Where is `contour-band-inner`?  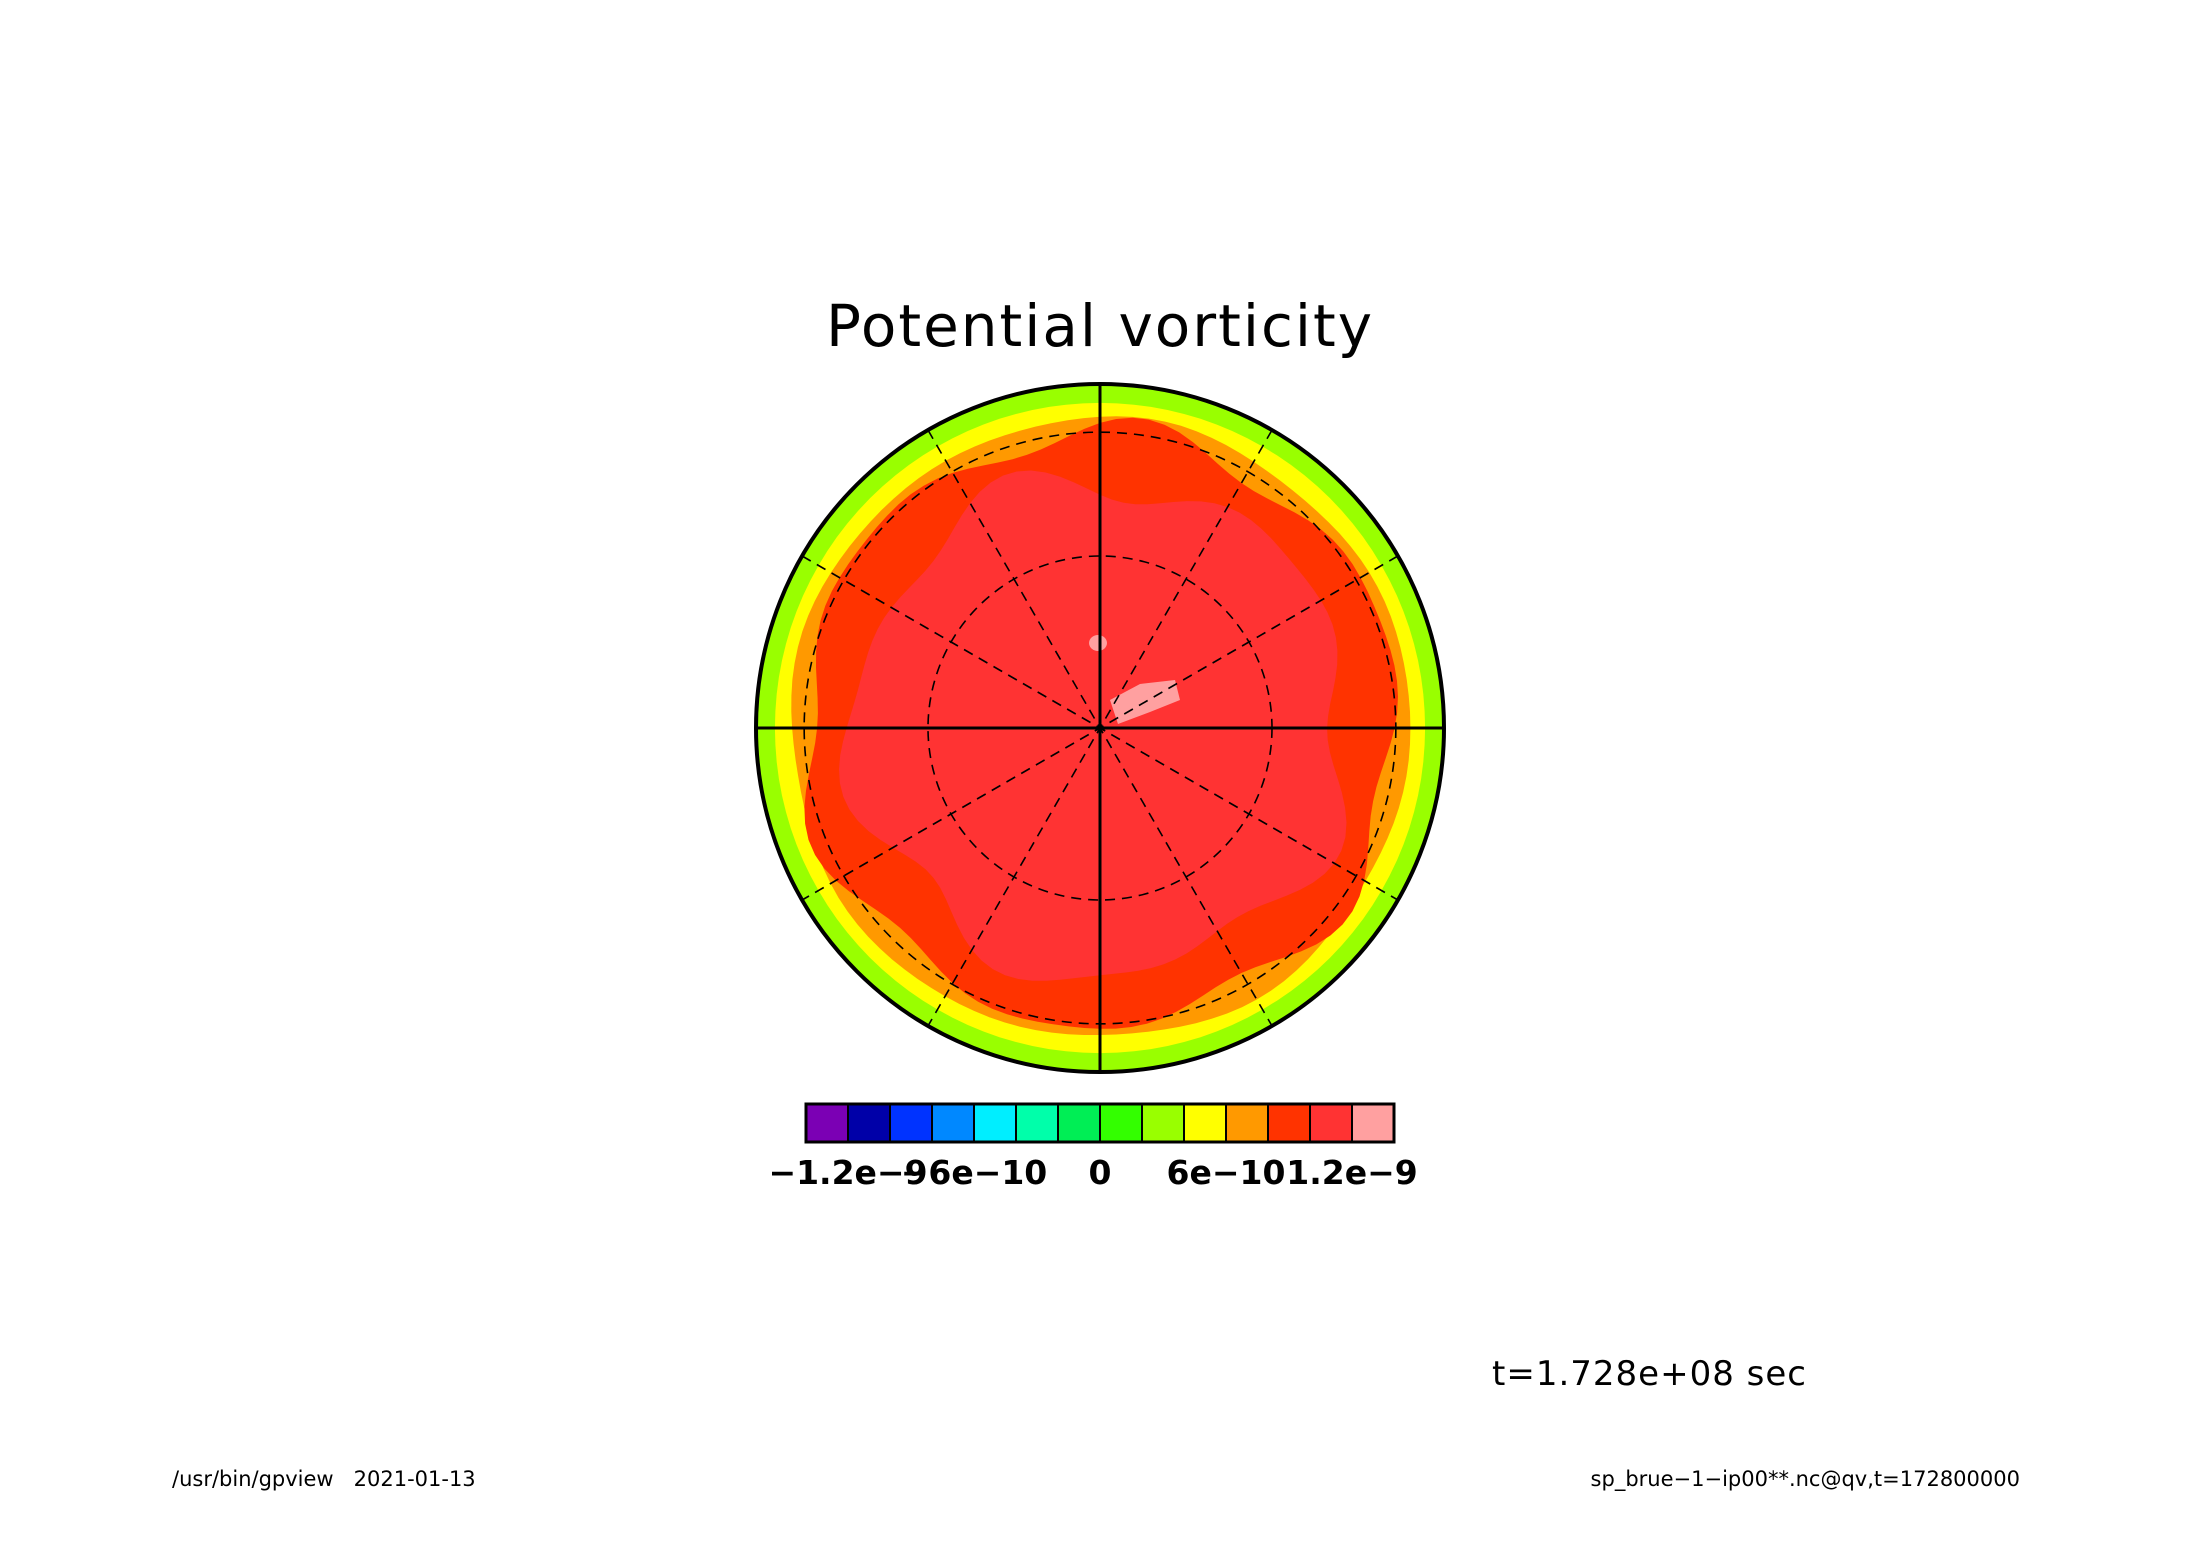 contour-band-inner is located at coordinates (1093, 725).